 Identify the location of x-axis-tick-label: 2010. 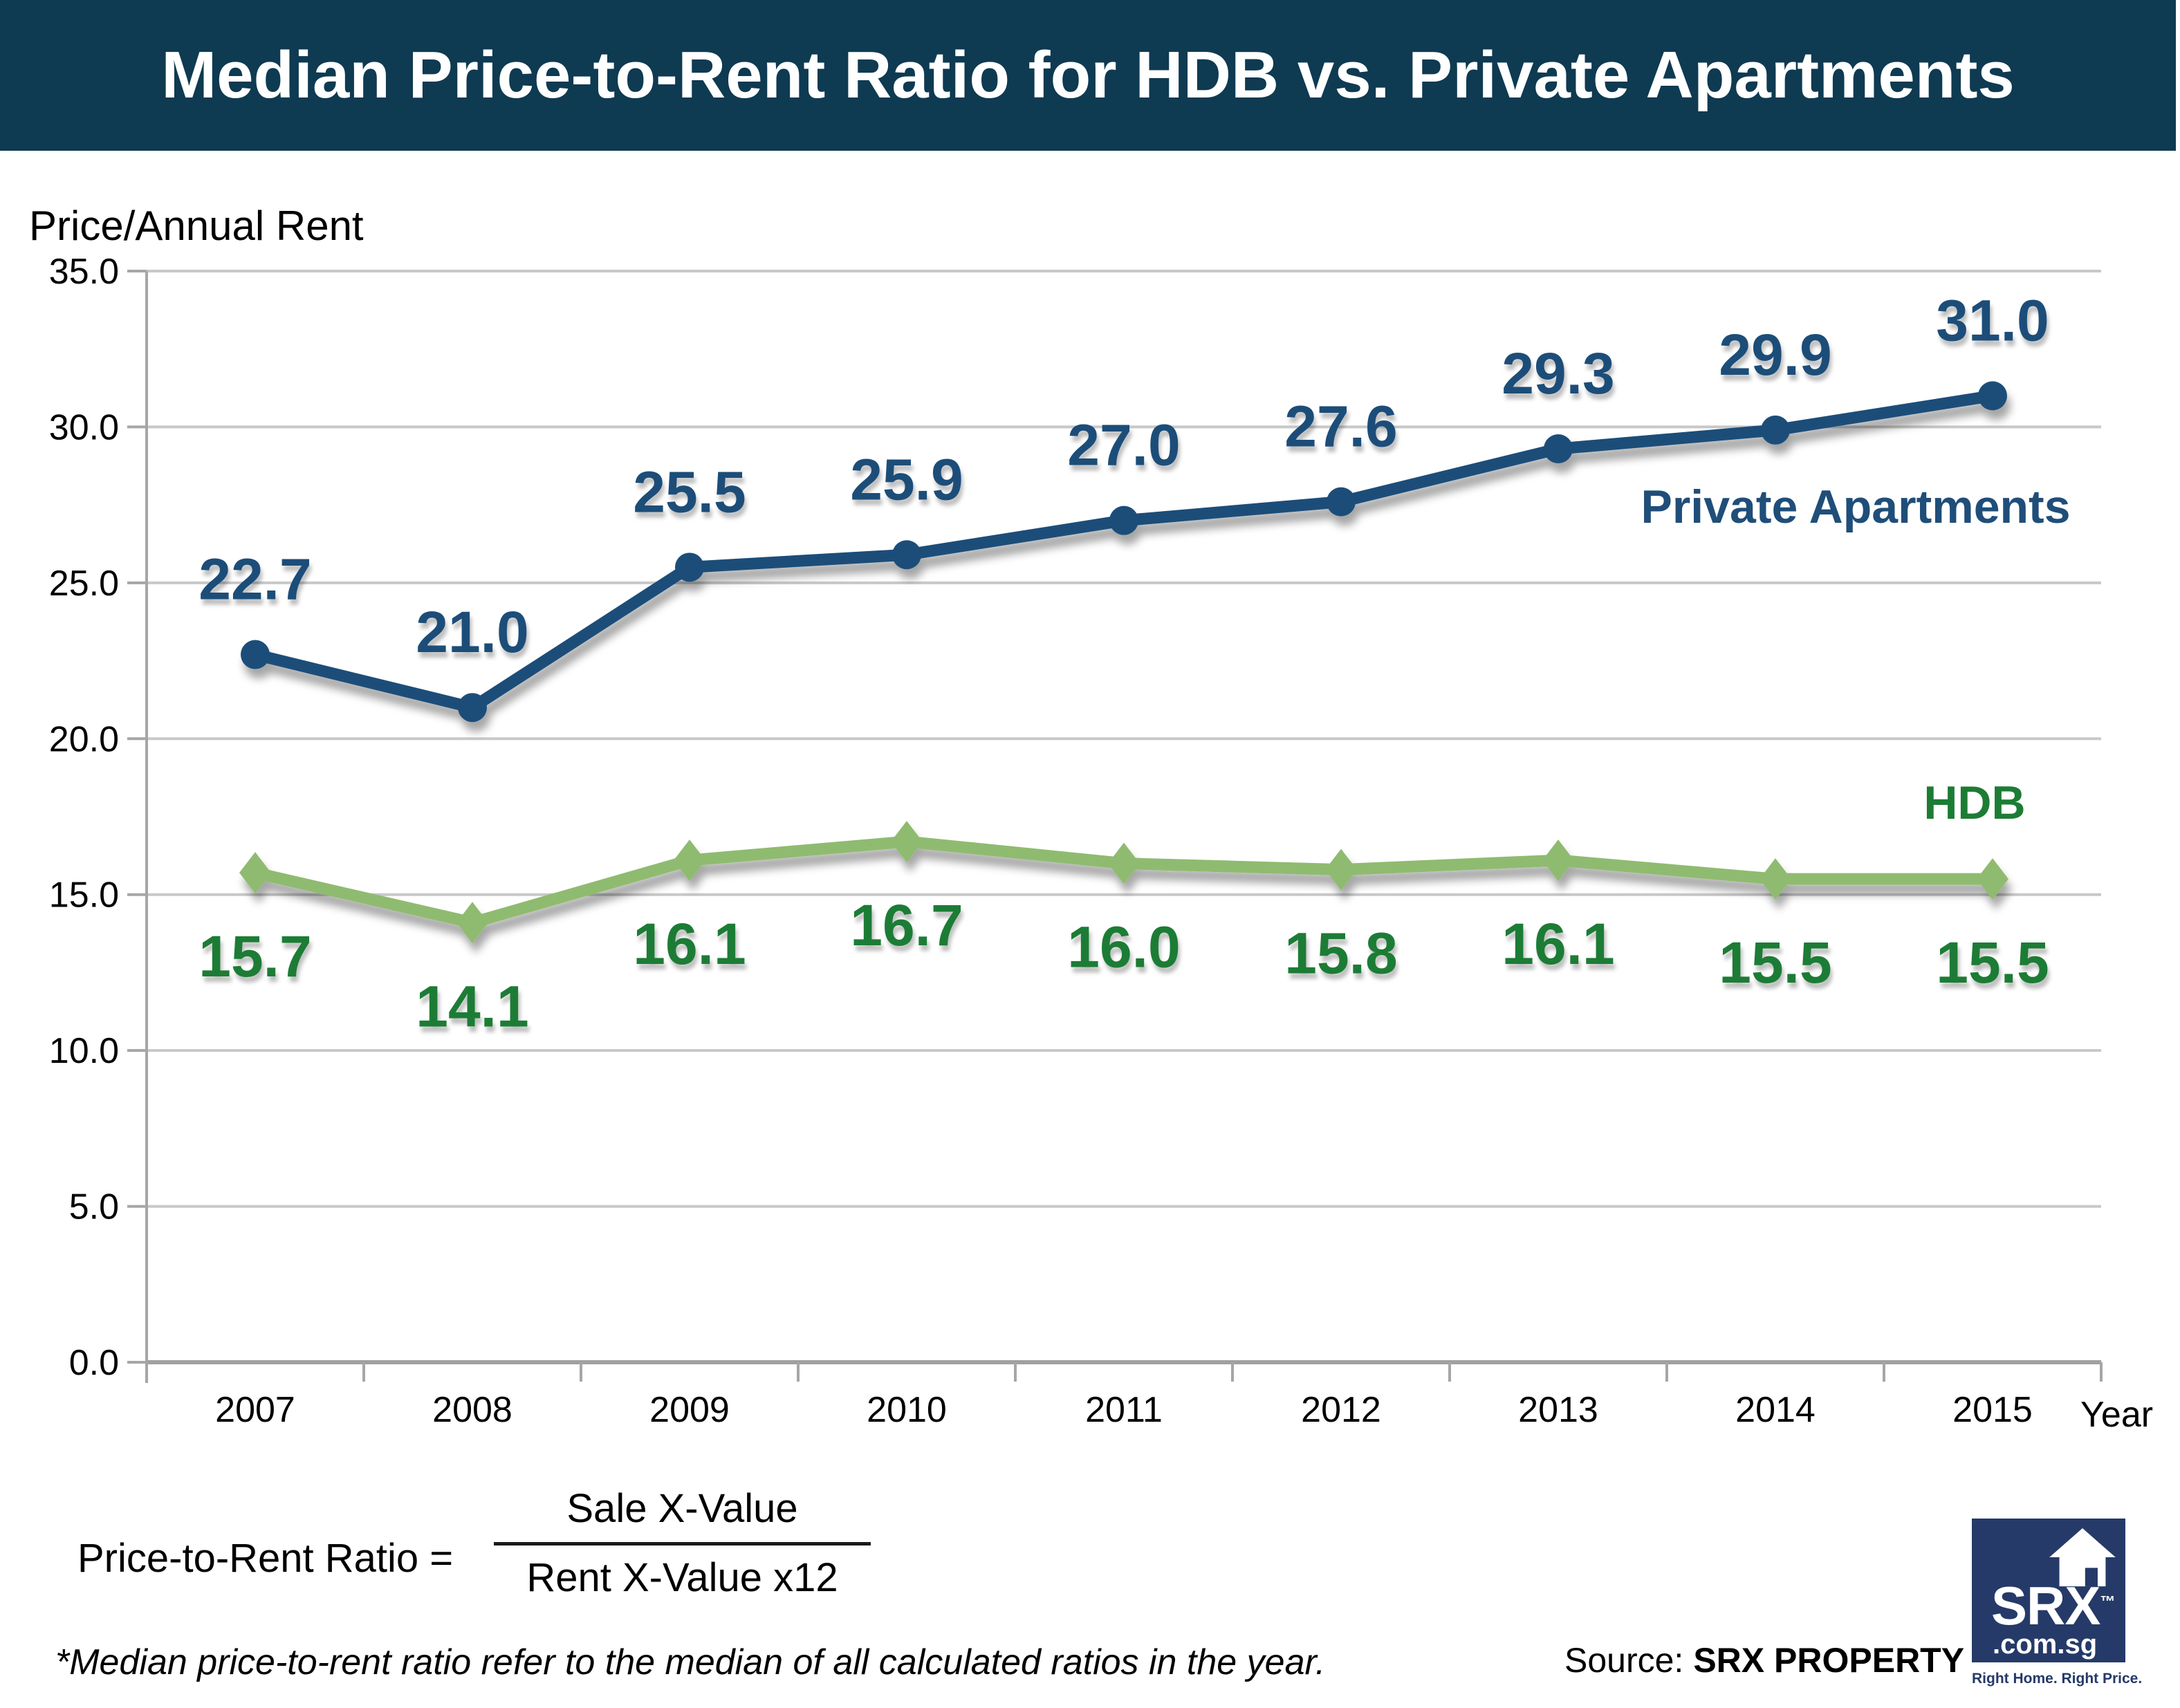
(907, 1410).